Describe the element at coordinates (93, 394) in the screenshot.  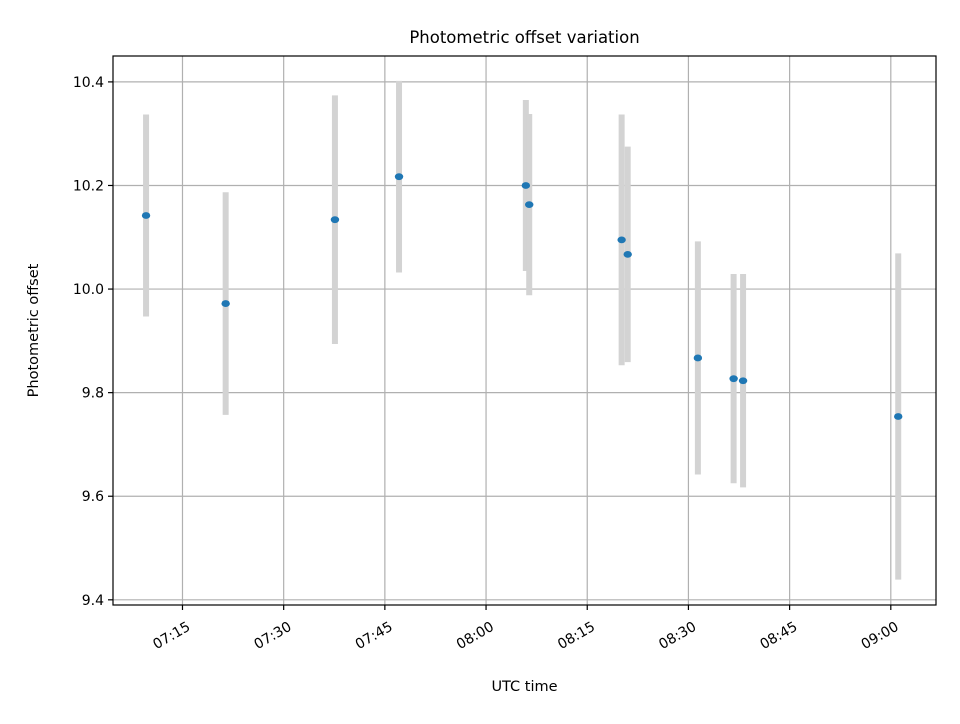
I see `y-tick-label: 9.8` at that location.